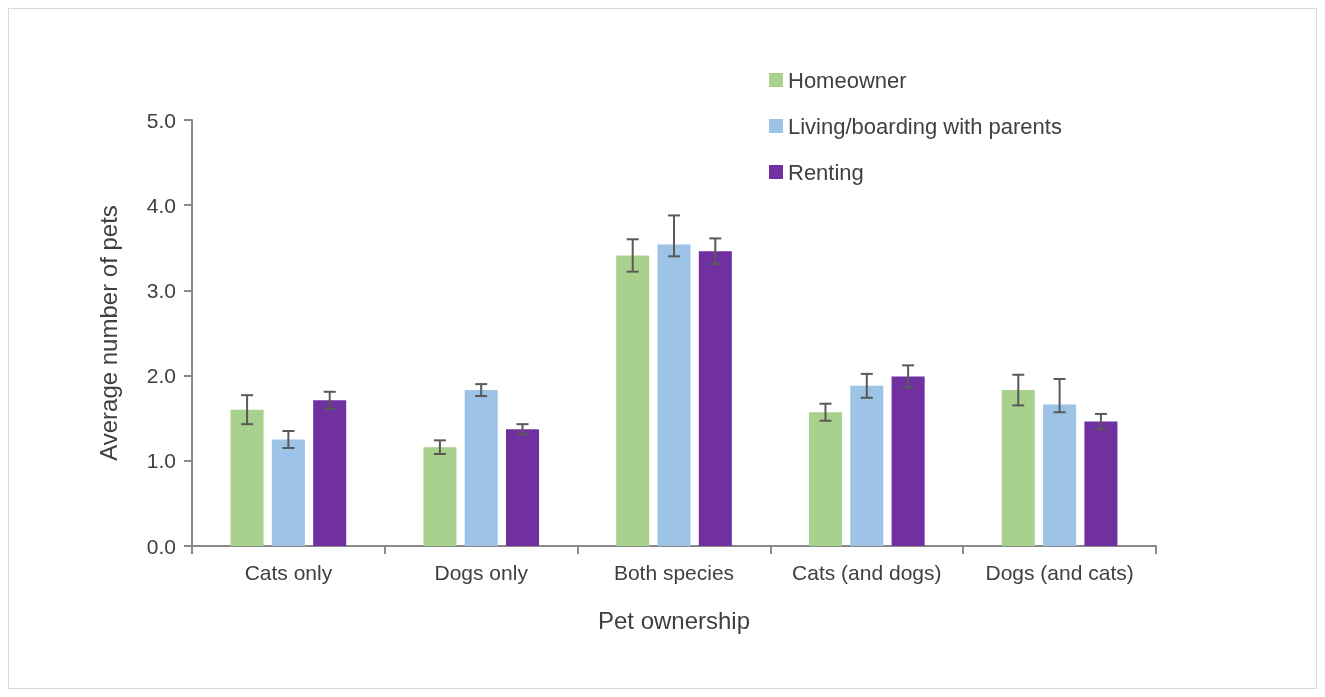 The image size is (1325, 697). What do you see at coordinates (925, 126) in the screenshot?
I see `legend-label: Living/boarding with parents` at bounding box center [925, 126].